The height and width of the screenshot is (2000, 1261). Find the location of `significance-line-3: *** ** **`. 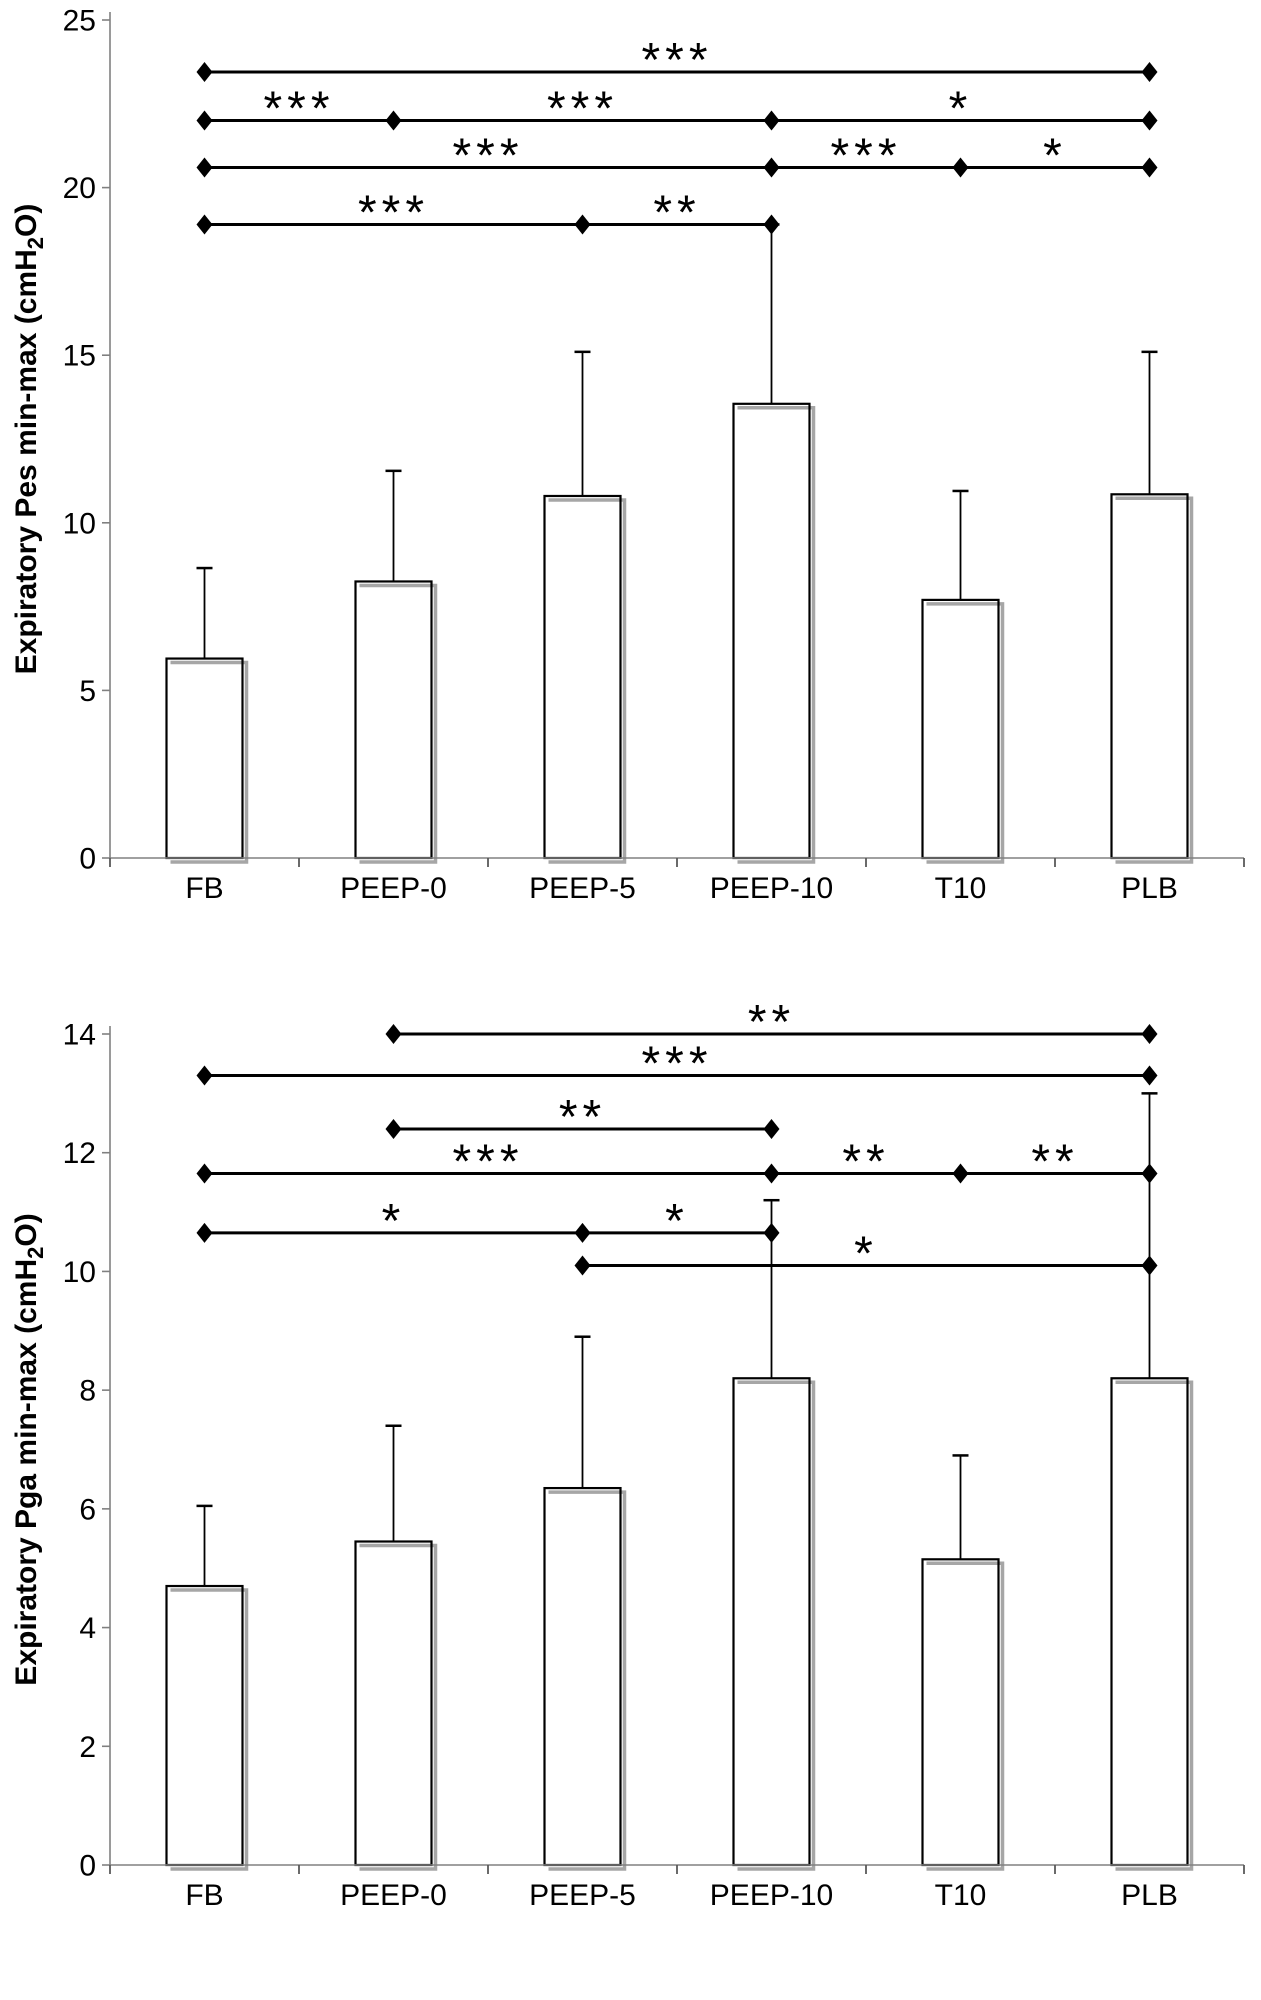

significance-line-3: *** ** ** is located at coordinates (677, 1161).